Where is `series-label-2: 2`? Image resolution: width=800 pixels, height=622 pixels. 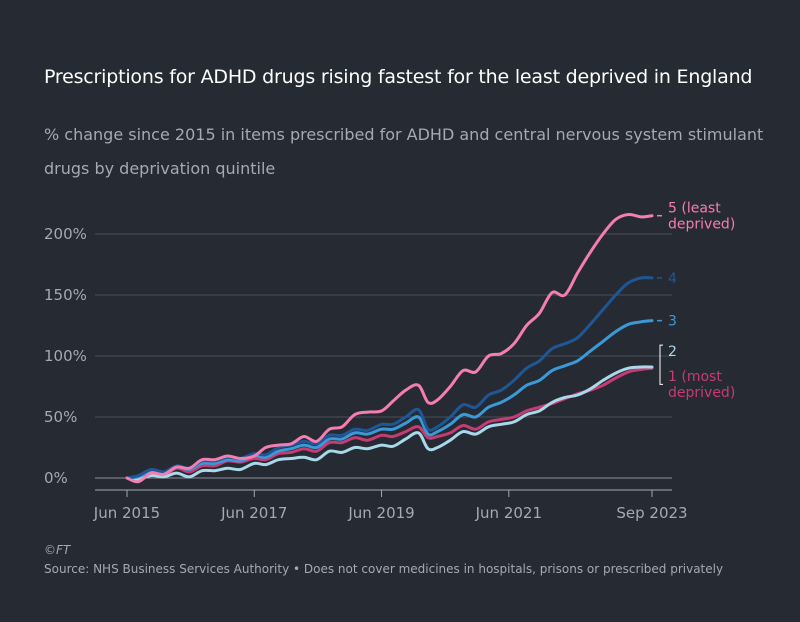 series-label-2: 2 is located at coordinates (672, 352).